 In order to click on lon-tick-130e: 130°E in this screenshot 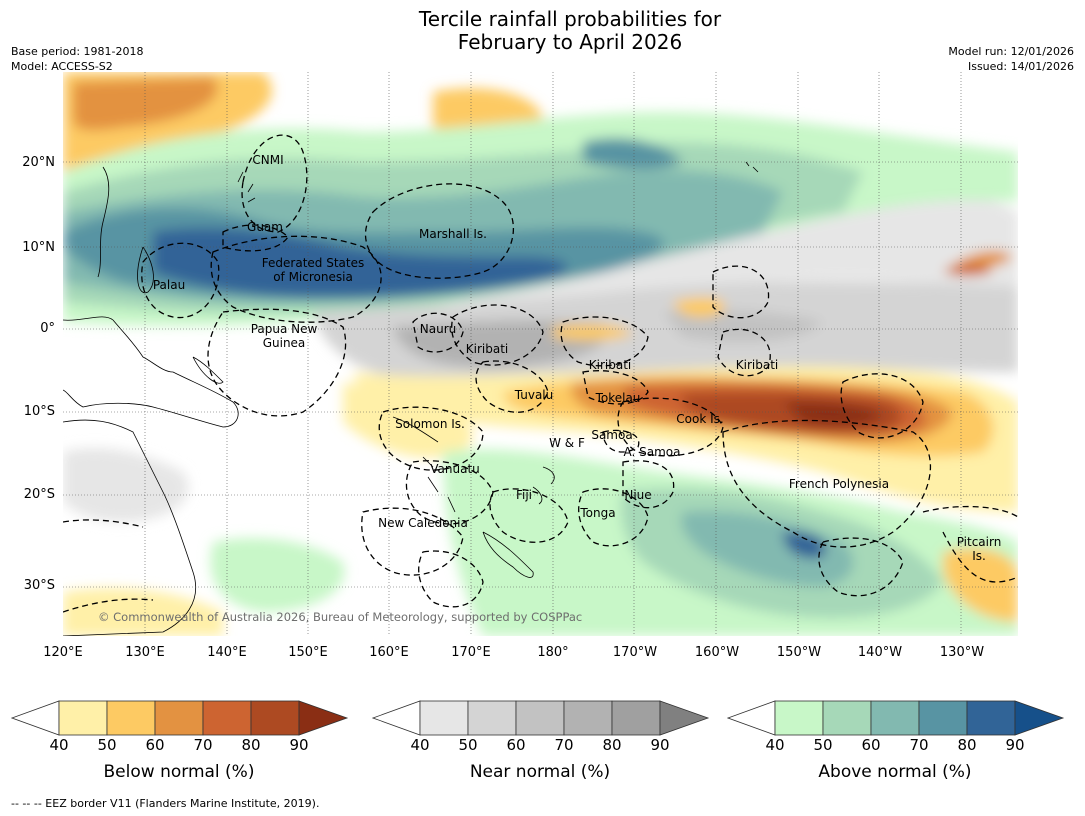, I will do `click(145, 652)`.